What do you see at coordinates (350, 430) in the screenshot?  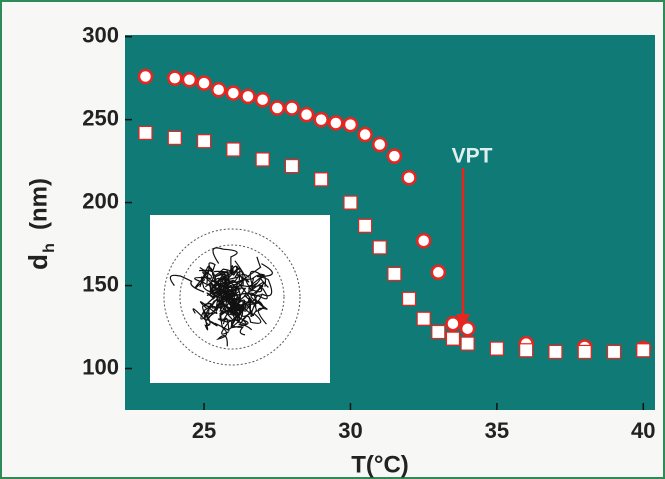 I see `x-tick-label: 30` at bounding box center [350, 430].